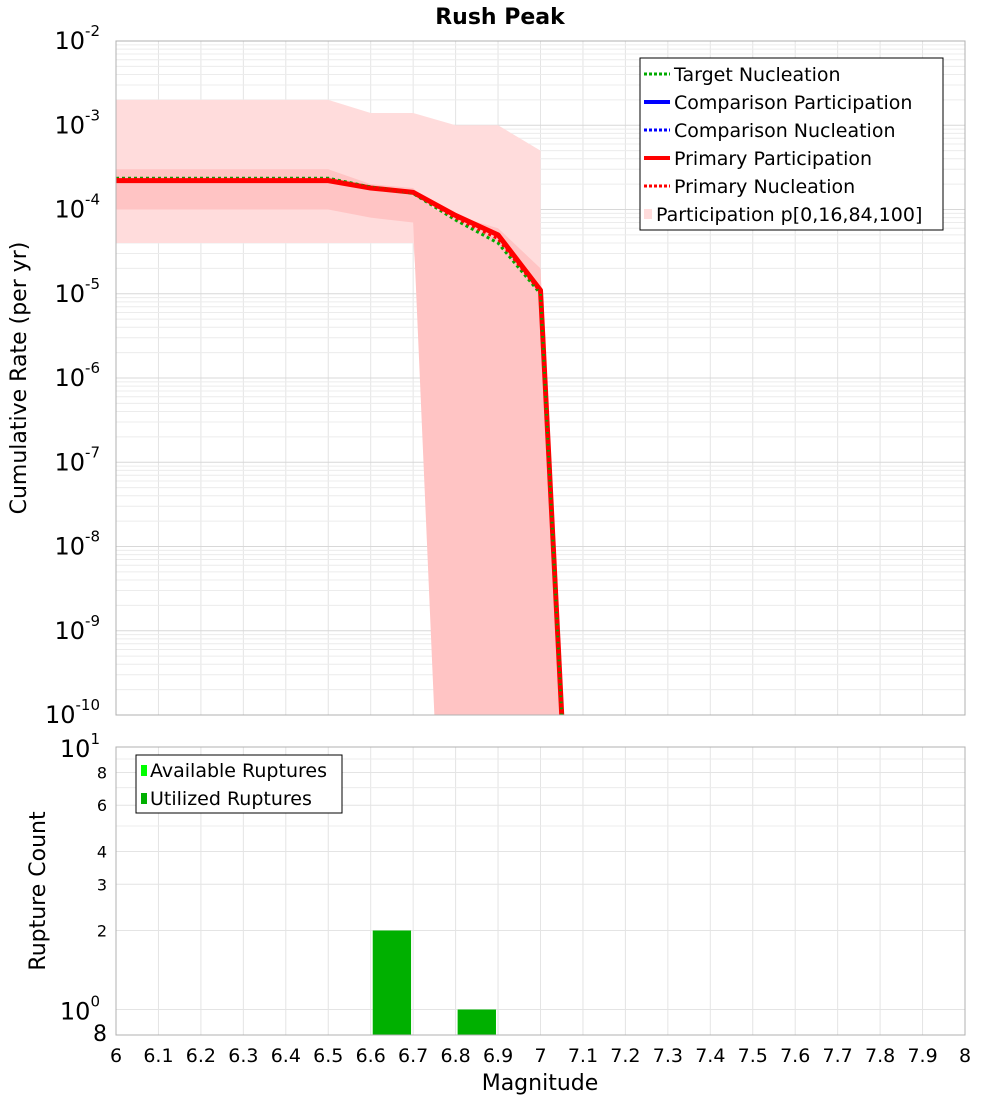 Image resolution: width=1000 pixels, height=1104 pixels. Describe the element at coordinates (838, 1056) in the screenshot. I see `x-tick-label: 7.7` at that location.